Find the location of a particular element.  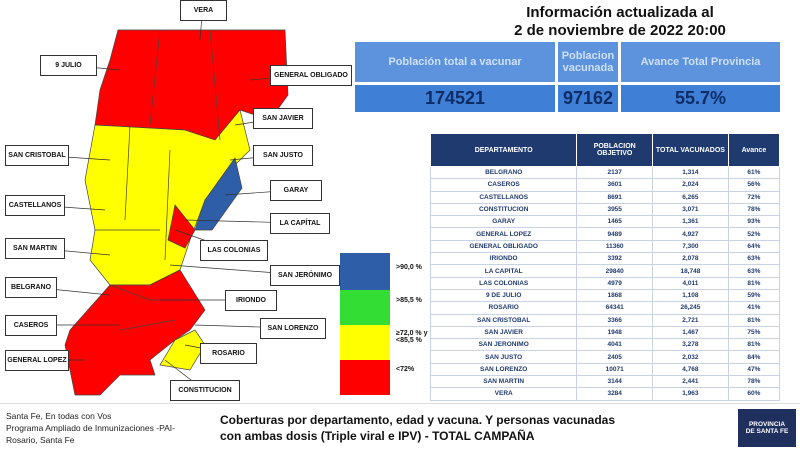

cell: ROSARIO is located at coordinates (503, 308).